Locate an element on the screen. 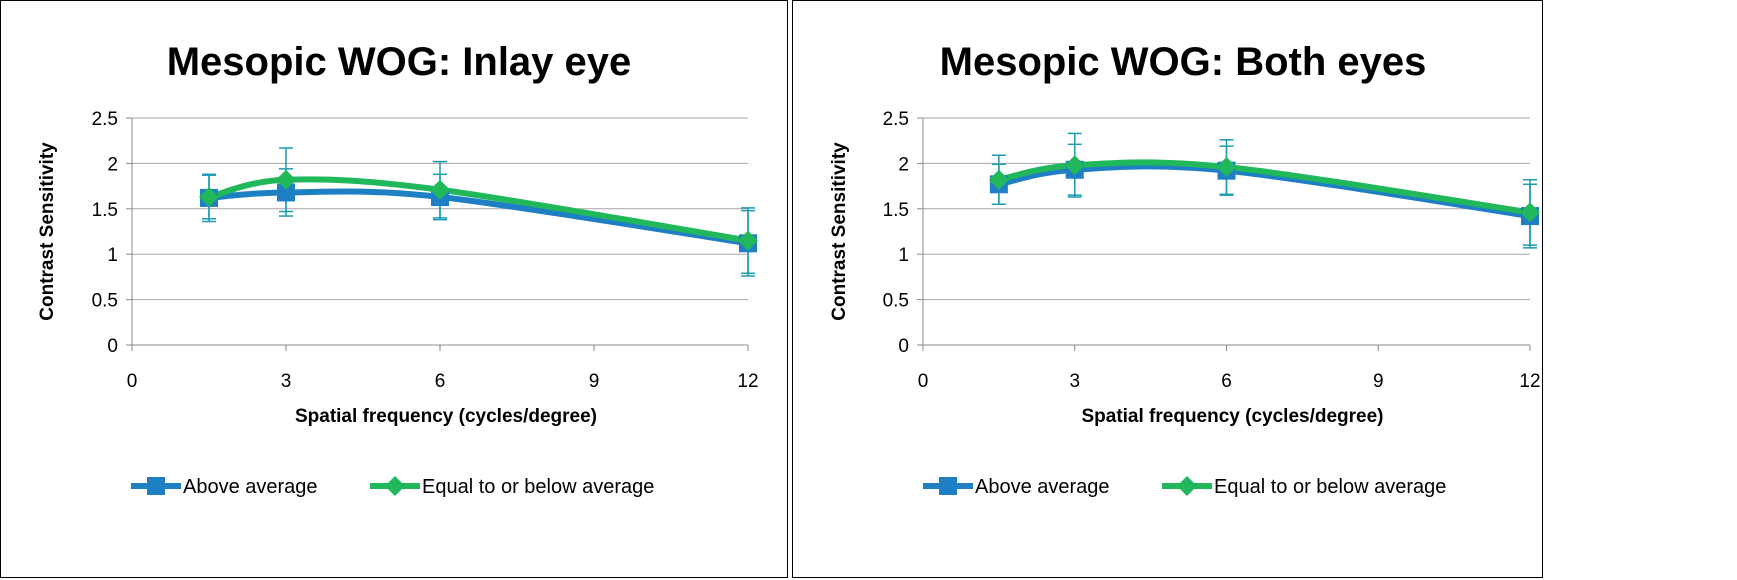 The image size is (1737, 580). chart-title: Mesopic WOG: Both eyes is located at coordinates (1183, 62).